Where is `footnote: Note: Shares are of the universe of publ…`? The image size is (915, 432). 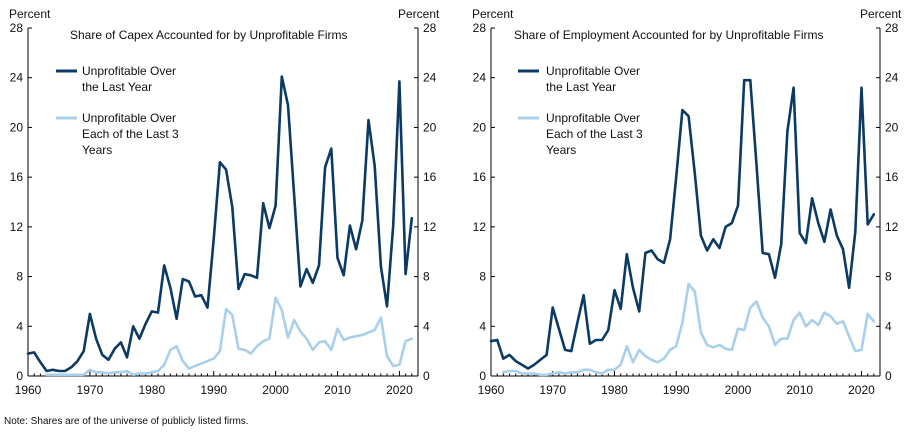
footnote: Note: Shares are of the universe of publ… is located at coordinates (126, 421).